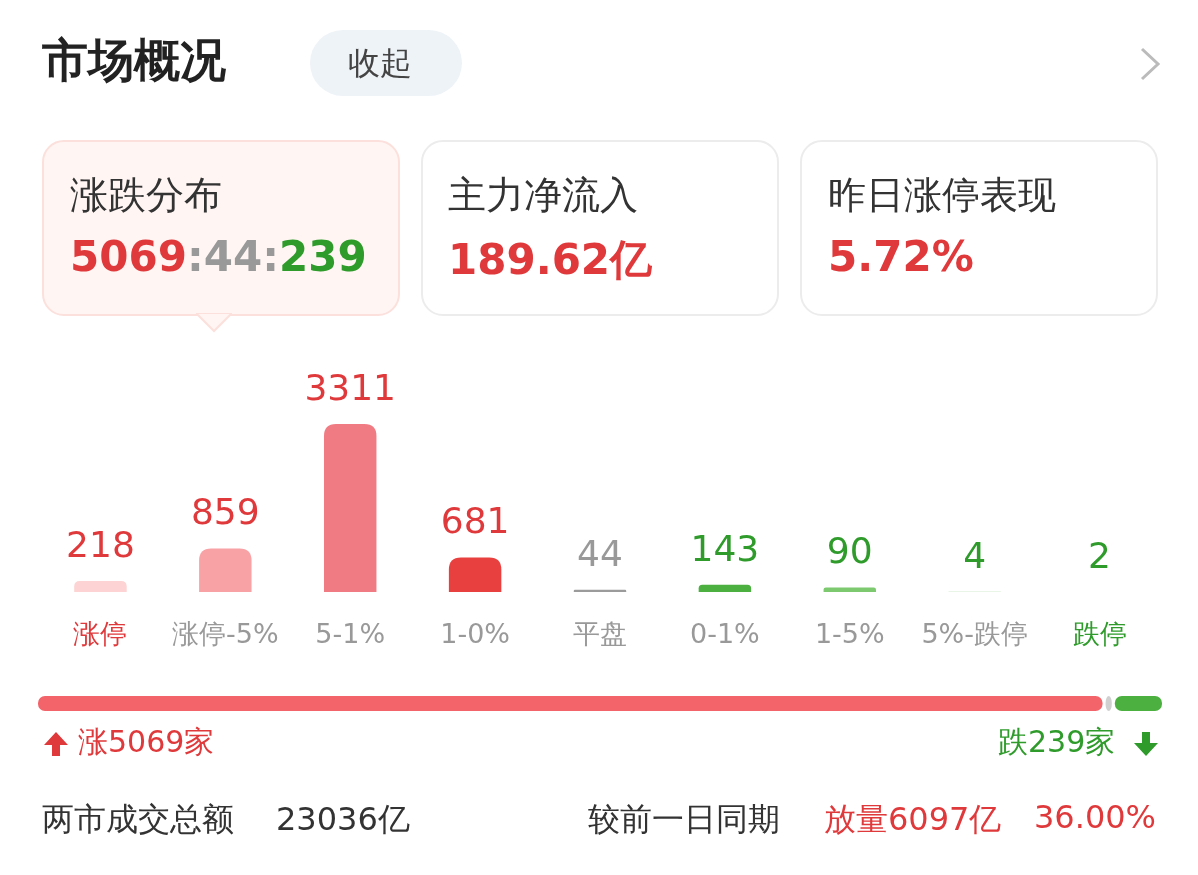 Image resolution: width=1198 pixels, height=875 pixels. I want to click on data-label: 3311, so click(350, 387).